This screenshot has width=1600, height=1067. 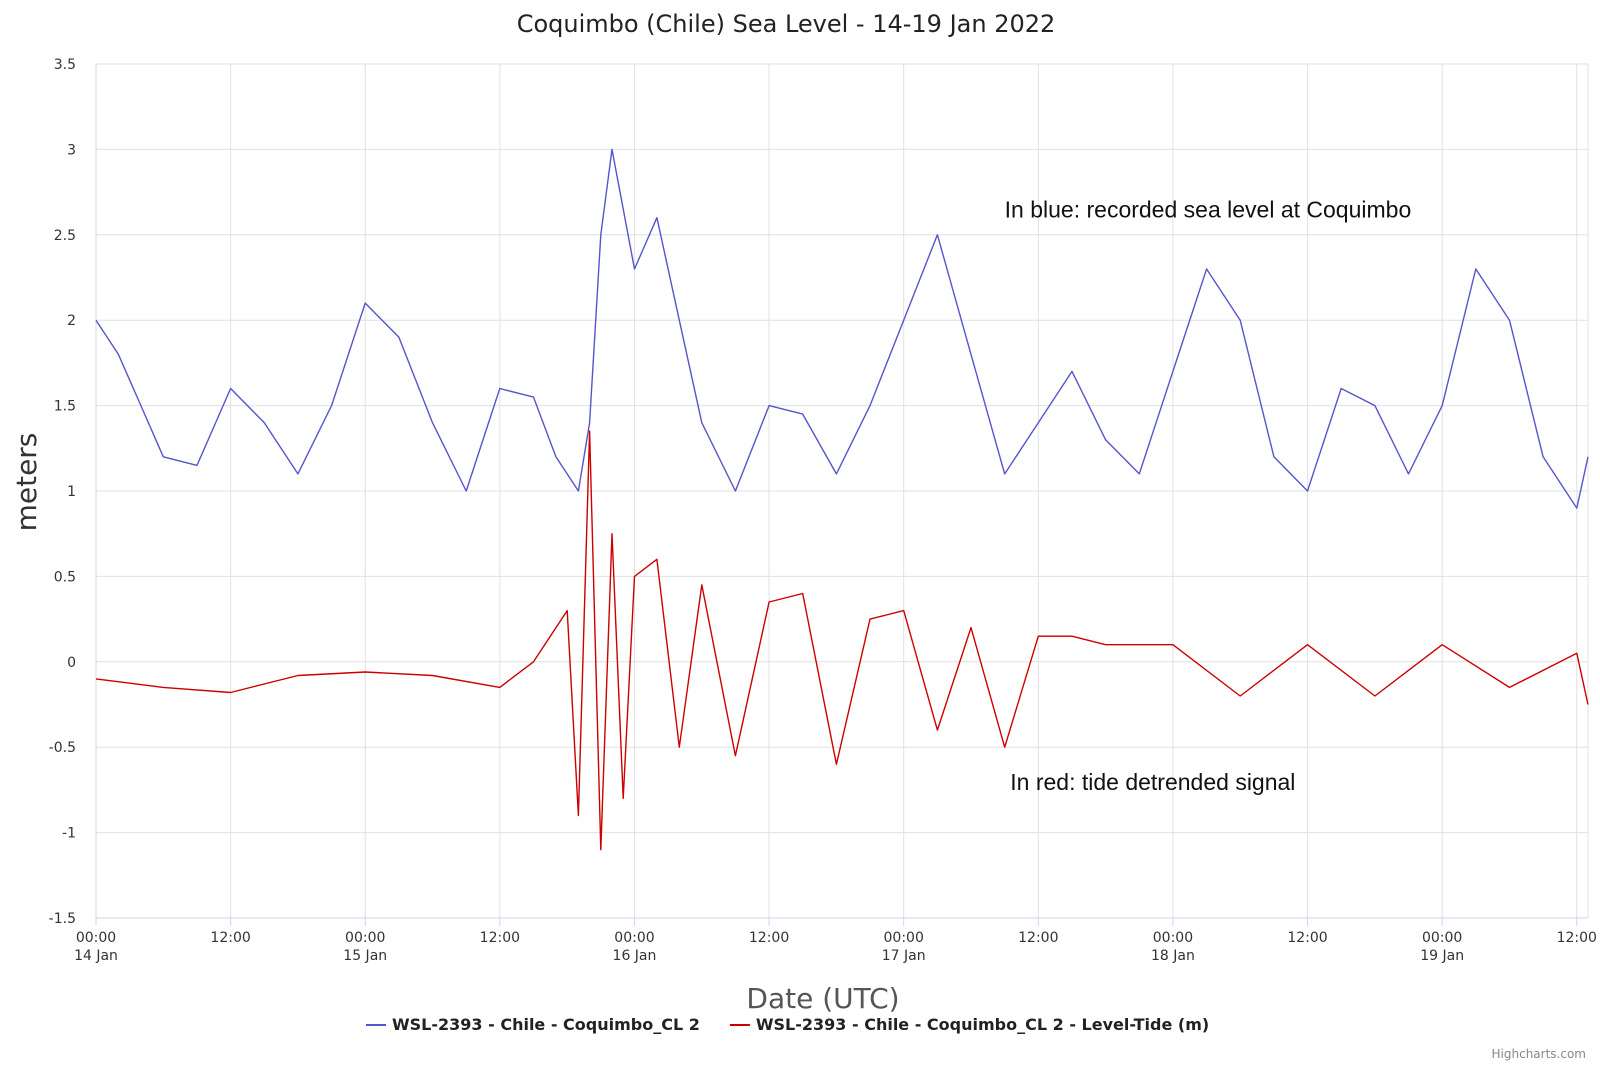 I want to click on legend-item-1: WSL-2393 - Chile - Coquimbo_CL 2, so click(x=533, y=1024).